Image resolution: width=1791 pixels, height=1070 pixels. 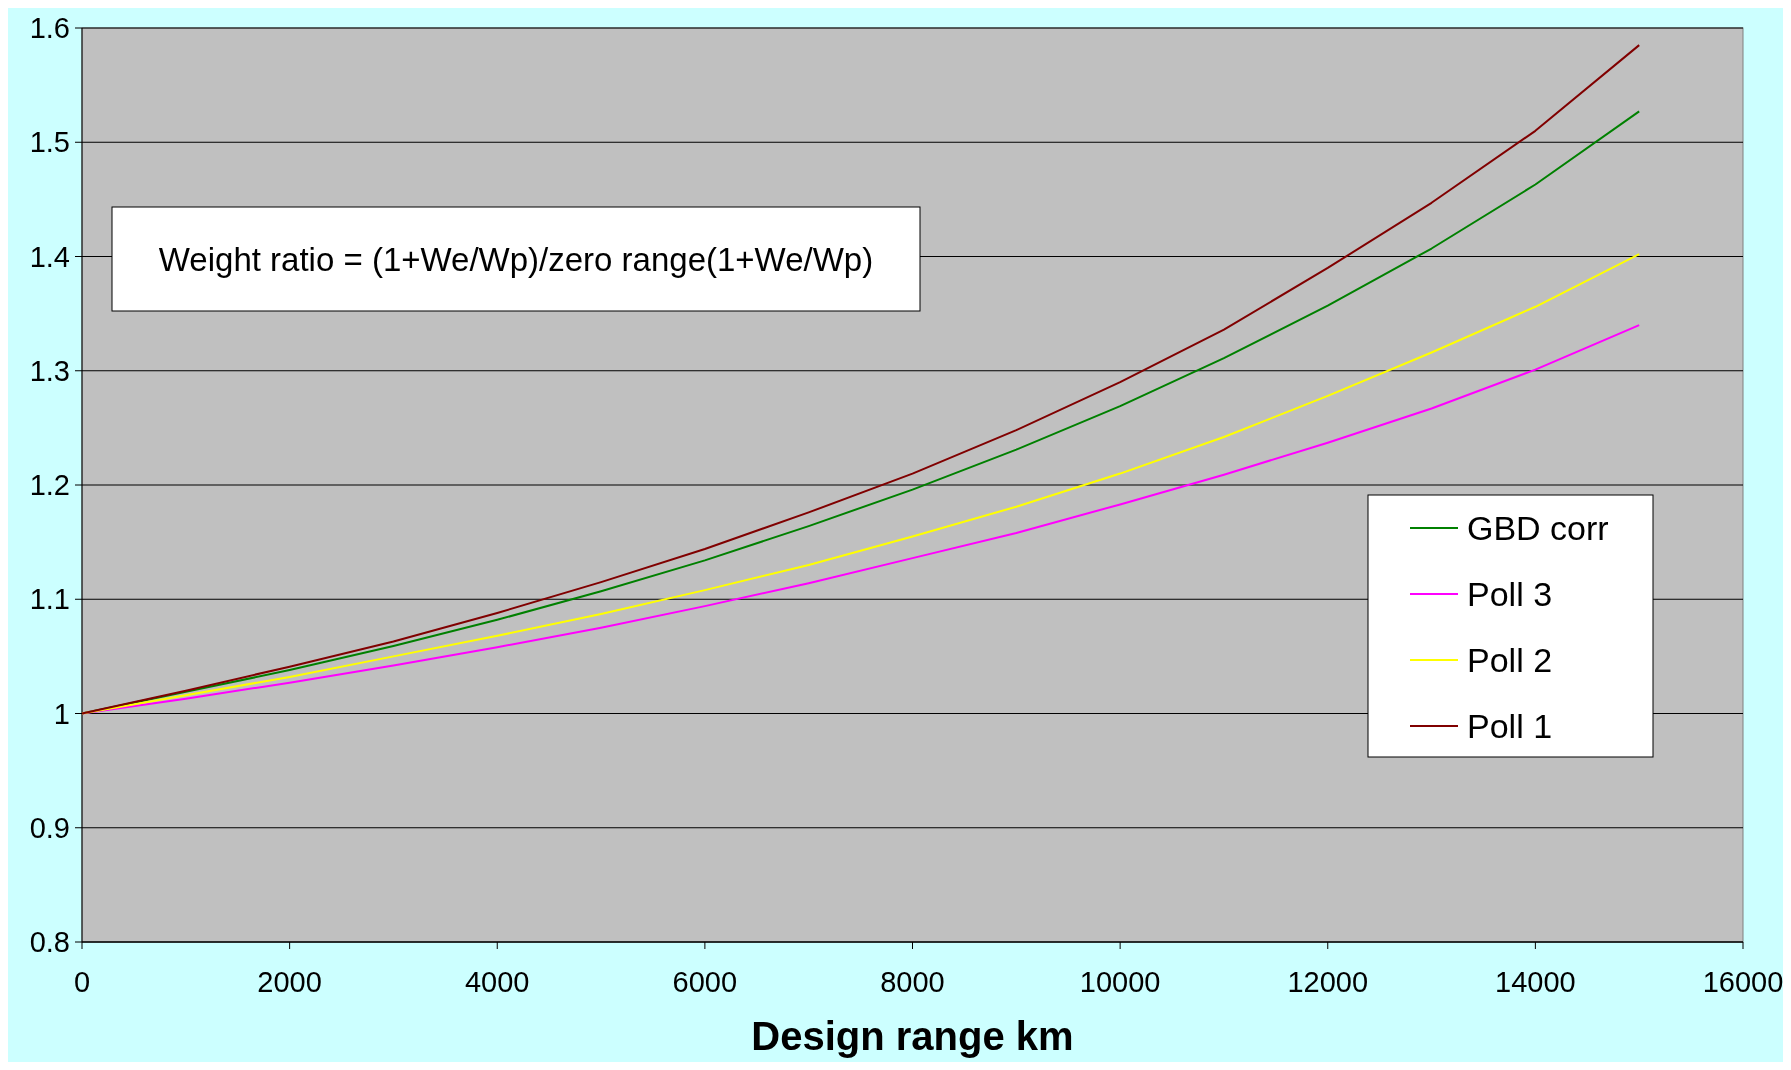 What do you see at coordinates (1535, 982) in the screenshot?
I see `x-tick-label: 14000` at bounding box center [1535, 982].